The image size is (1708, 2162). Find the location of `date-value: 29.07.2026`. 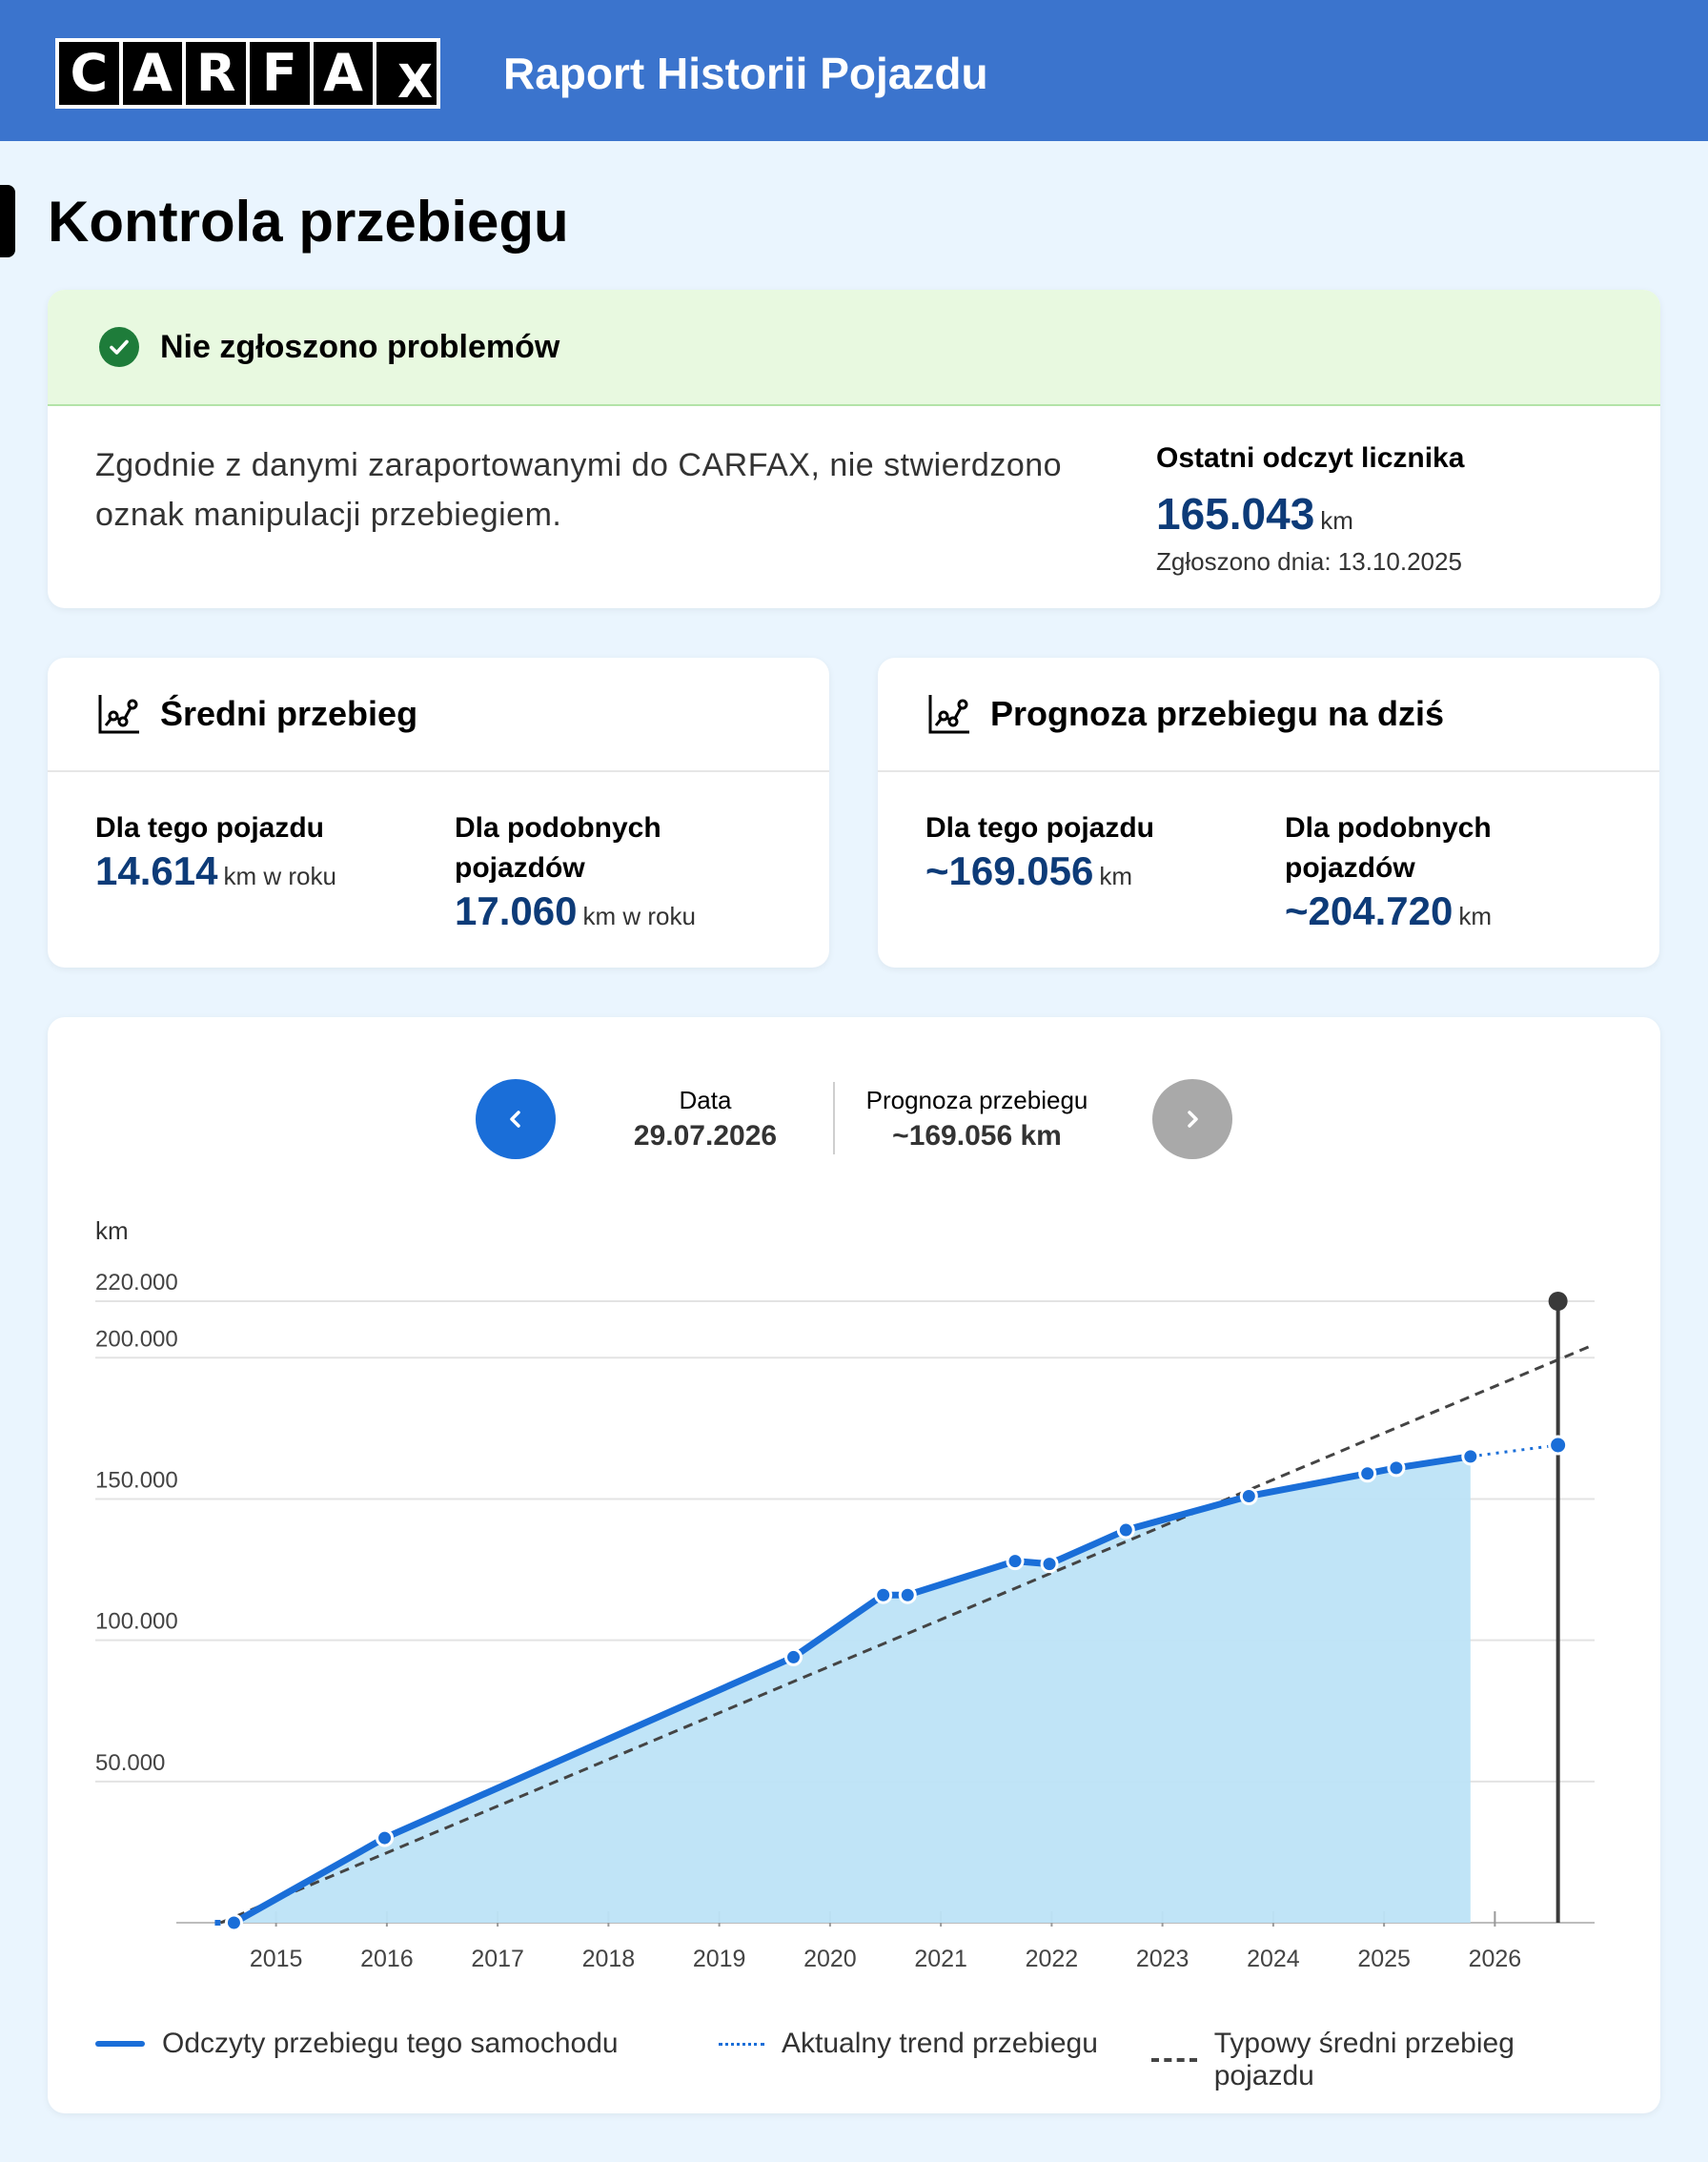

date-value: 29.07.2026 is located at coordinates (706, 1136).